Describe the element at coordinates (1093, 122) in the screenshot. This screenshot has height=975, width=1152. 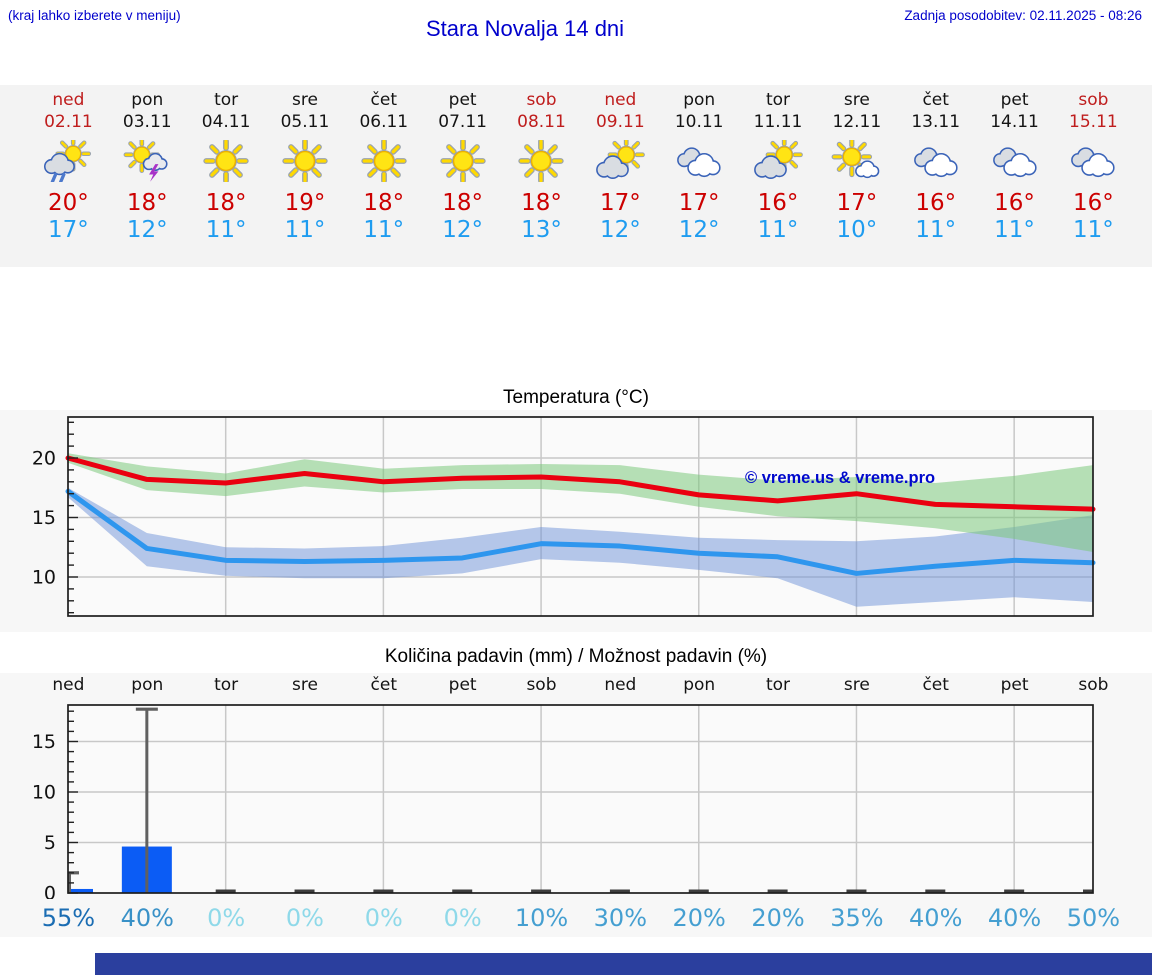
I see `day-date: 15.11` at that location.